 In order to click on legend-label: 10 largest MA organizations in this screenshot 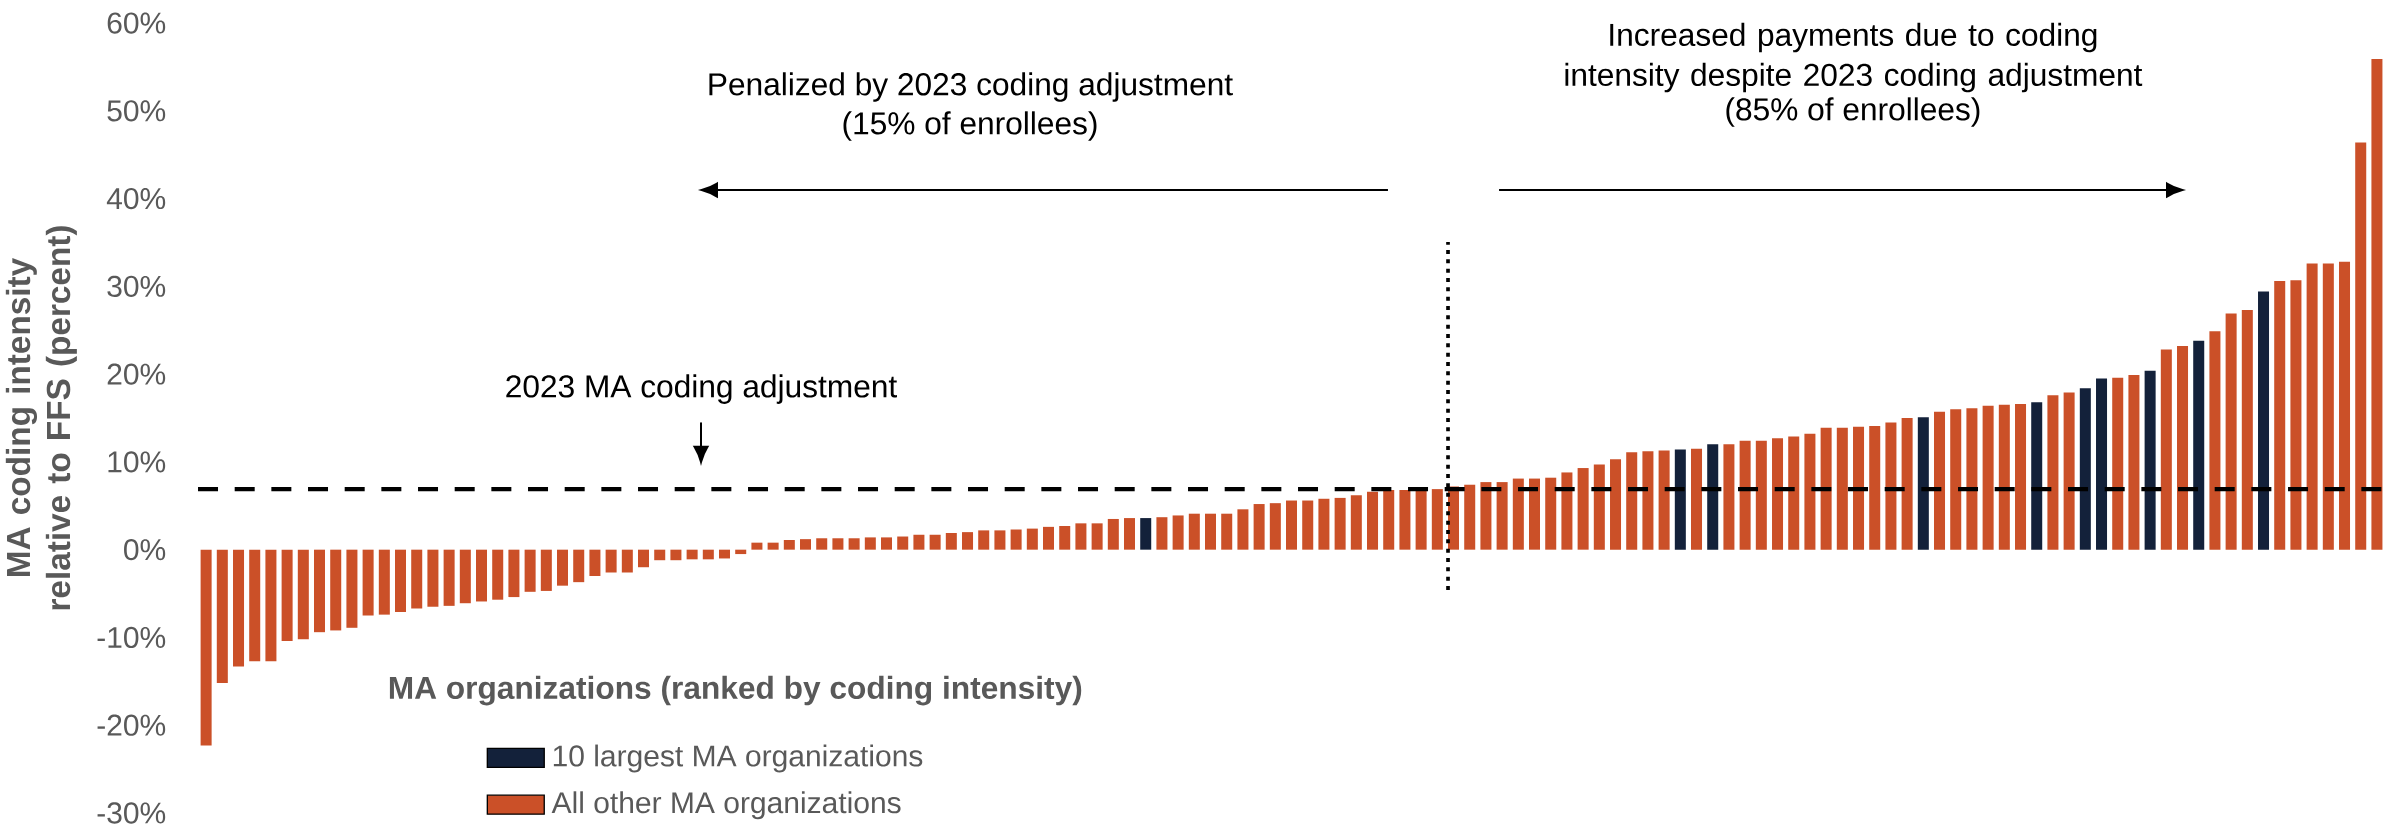, I will do `click(738, 758)`.